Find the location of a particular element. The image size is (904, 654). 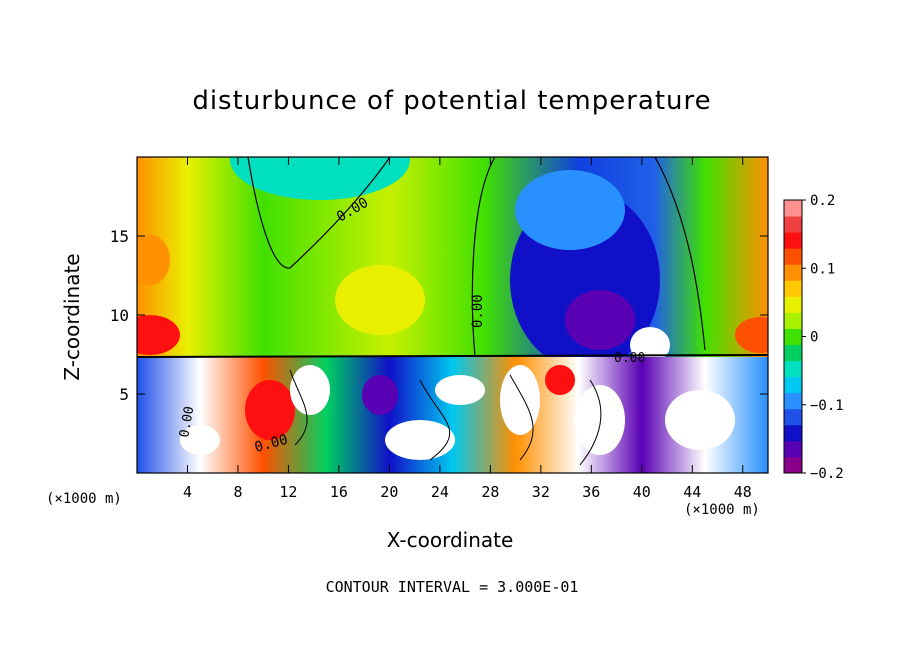

colorbar-ticks: 0.2 0.1 0 −0.1 −0.2 is located at coordinates (823, 337).